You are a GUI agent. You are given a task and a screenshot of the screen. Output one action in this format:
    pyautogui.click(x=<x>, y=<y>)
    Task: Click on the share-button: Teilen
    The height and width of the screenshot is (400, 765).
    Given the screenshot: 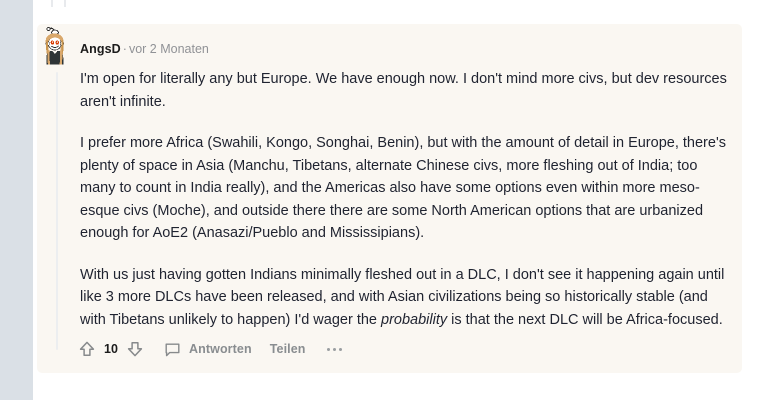 What is the action you would take?
    pyautogui.click(x=288, y=349)
    